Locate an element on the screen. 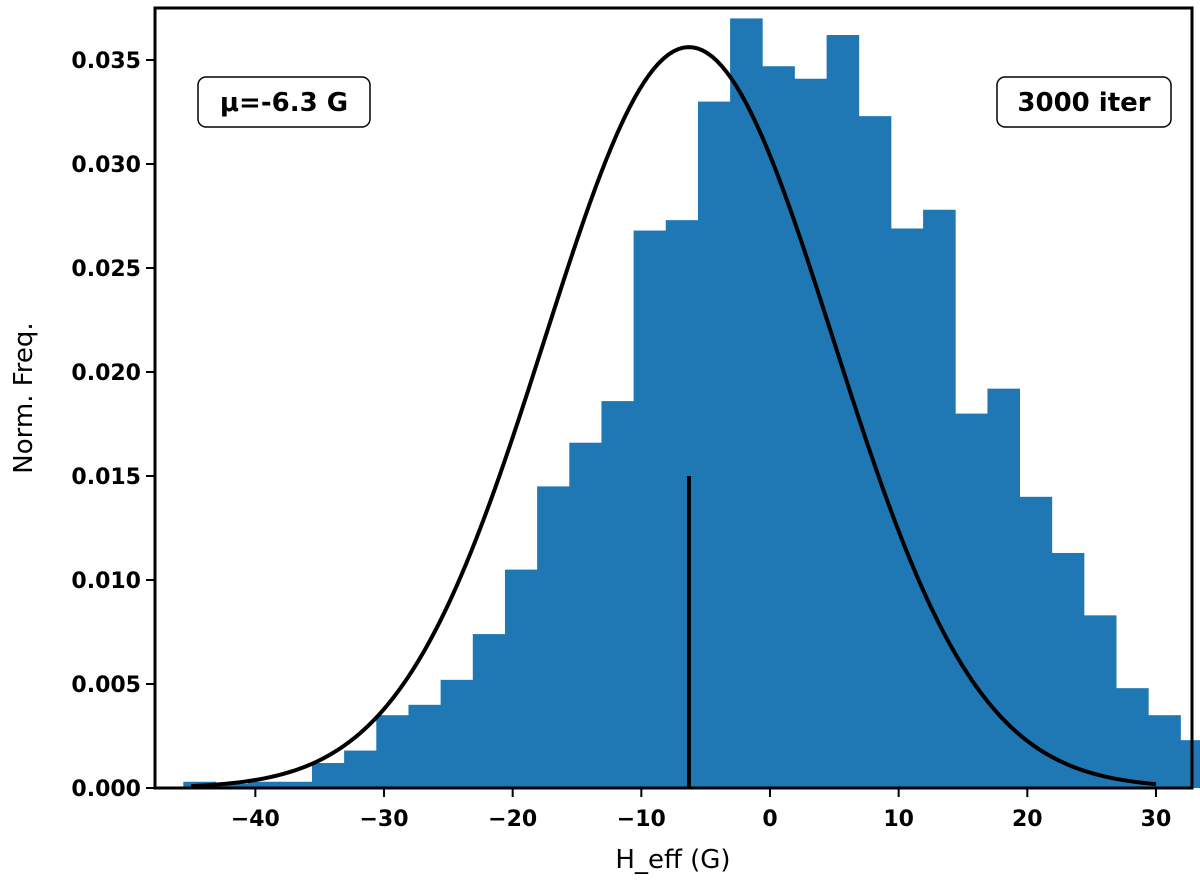  x-tick-label: 0 is located at coordinates (769, 819).